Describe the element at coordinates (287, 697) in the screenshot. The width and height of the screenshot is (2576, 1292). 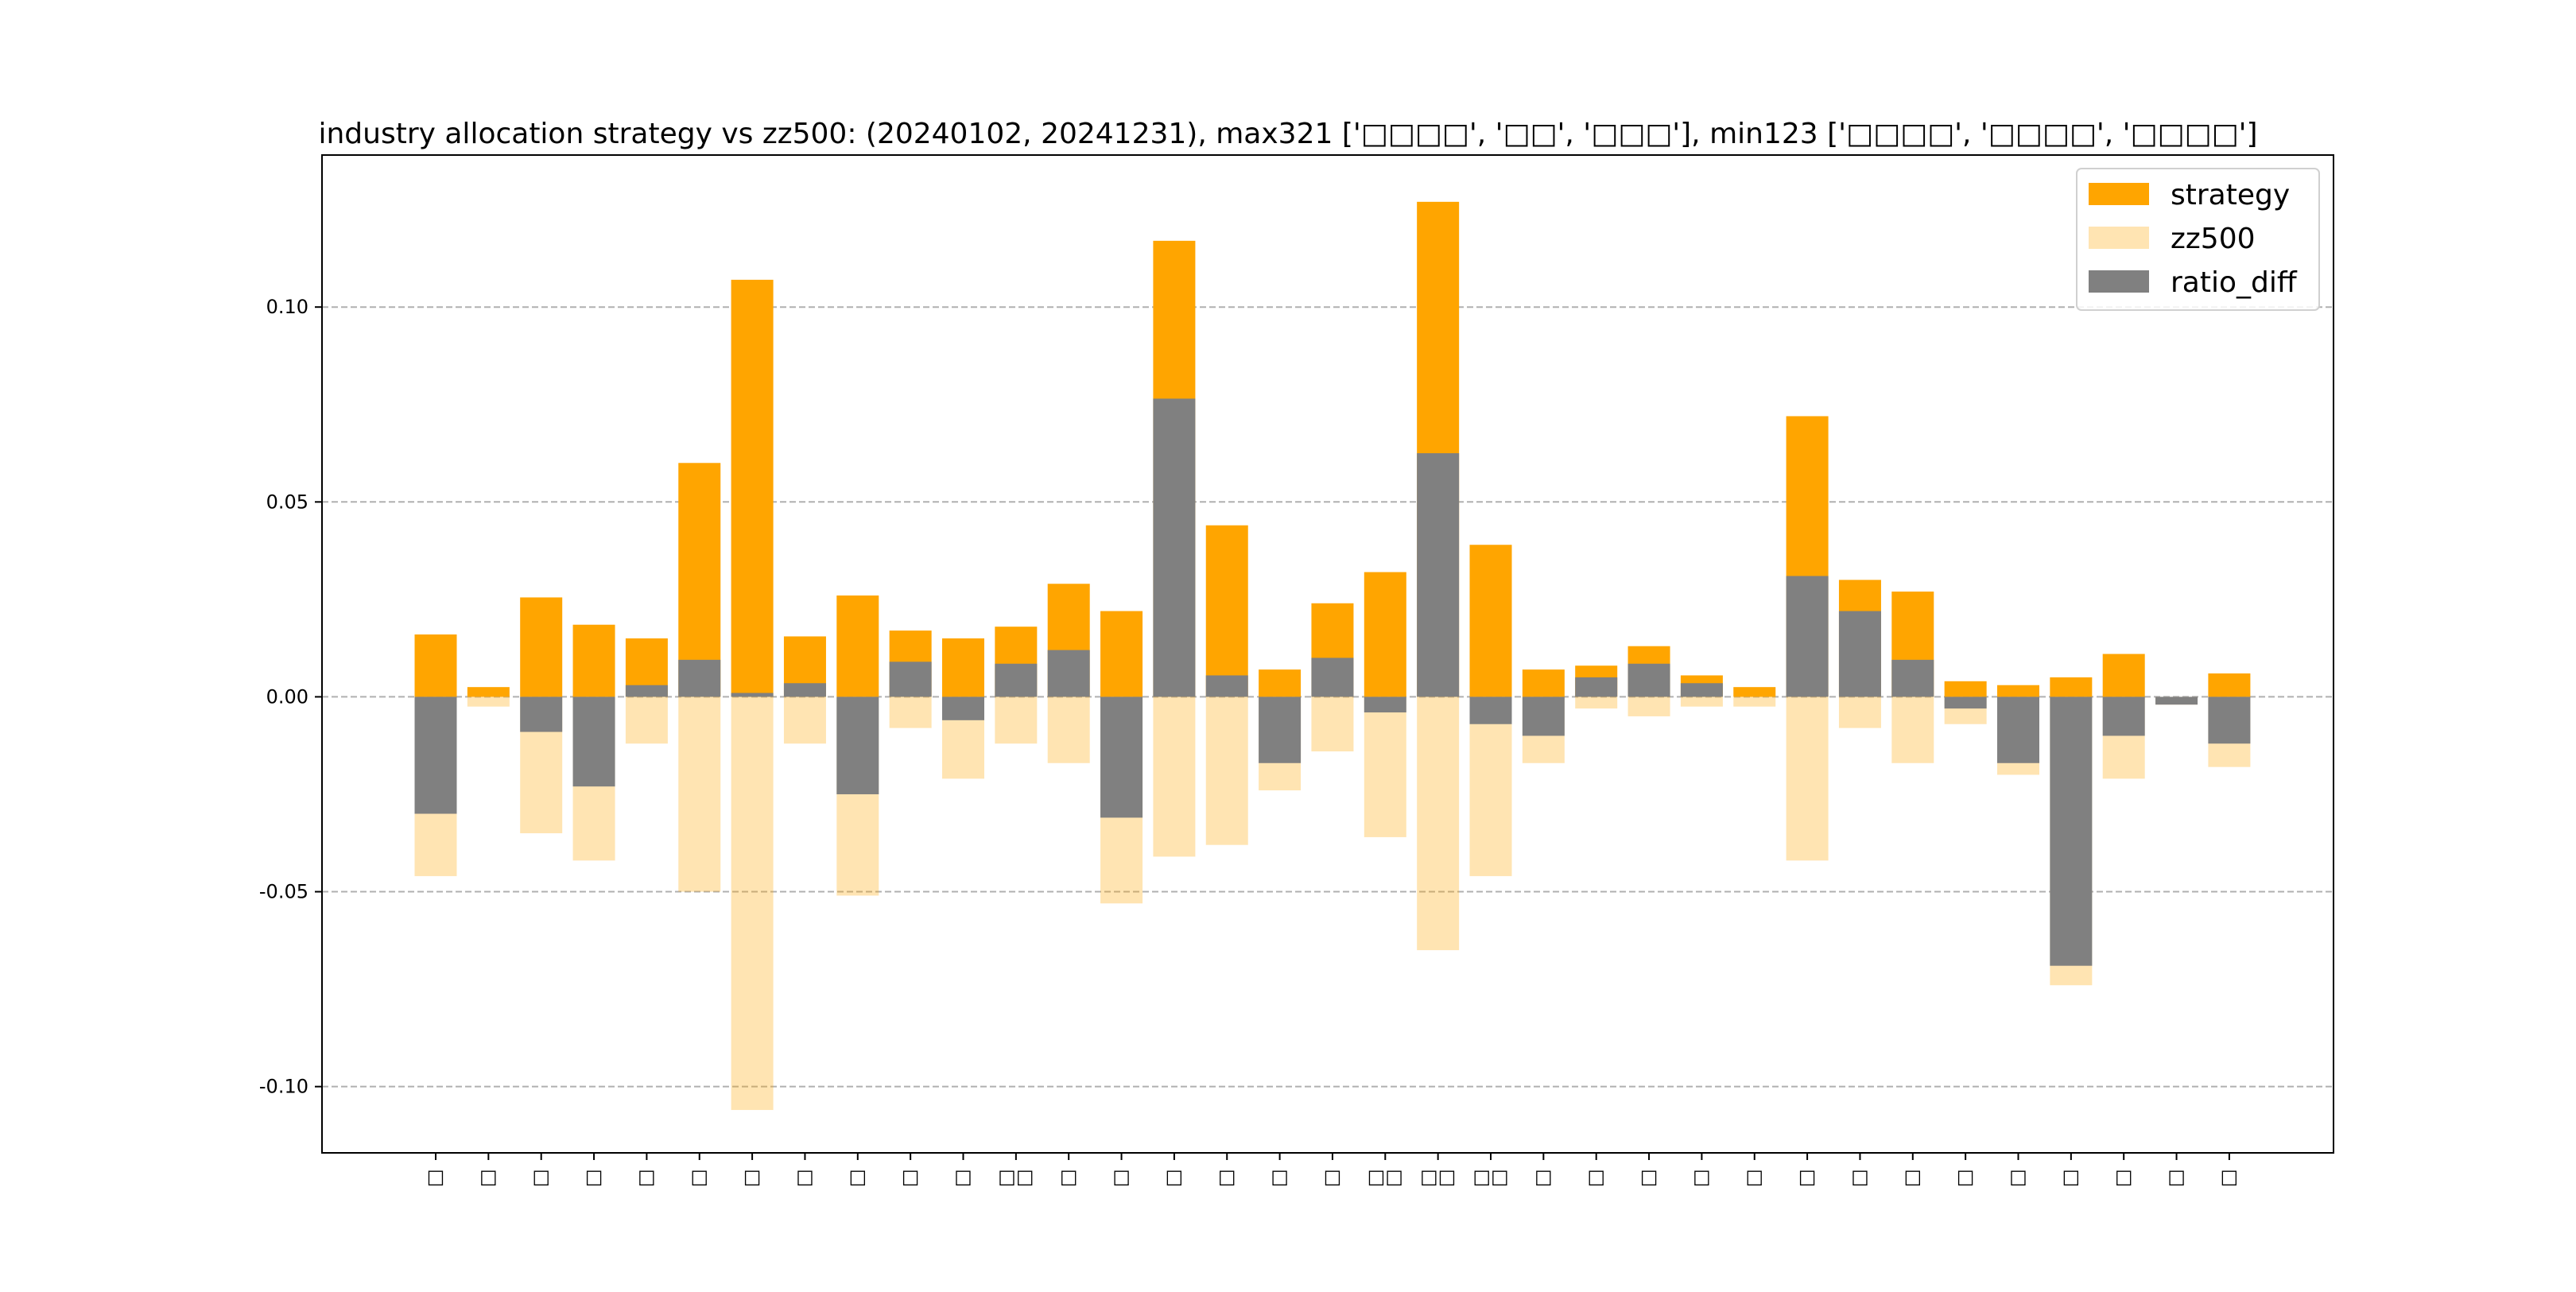
I see `y-tick-label-2: 0.00` at that location.